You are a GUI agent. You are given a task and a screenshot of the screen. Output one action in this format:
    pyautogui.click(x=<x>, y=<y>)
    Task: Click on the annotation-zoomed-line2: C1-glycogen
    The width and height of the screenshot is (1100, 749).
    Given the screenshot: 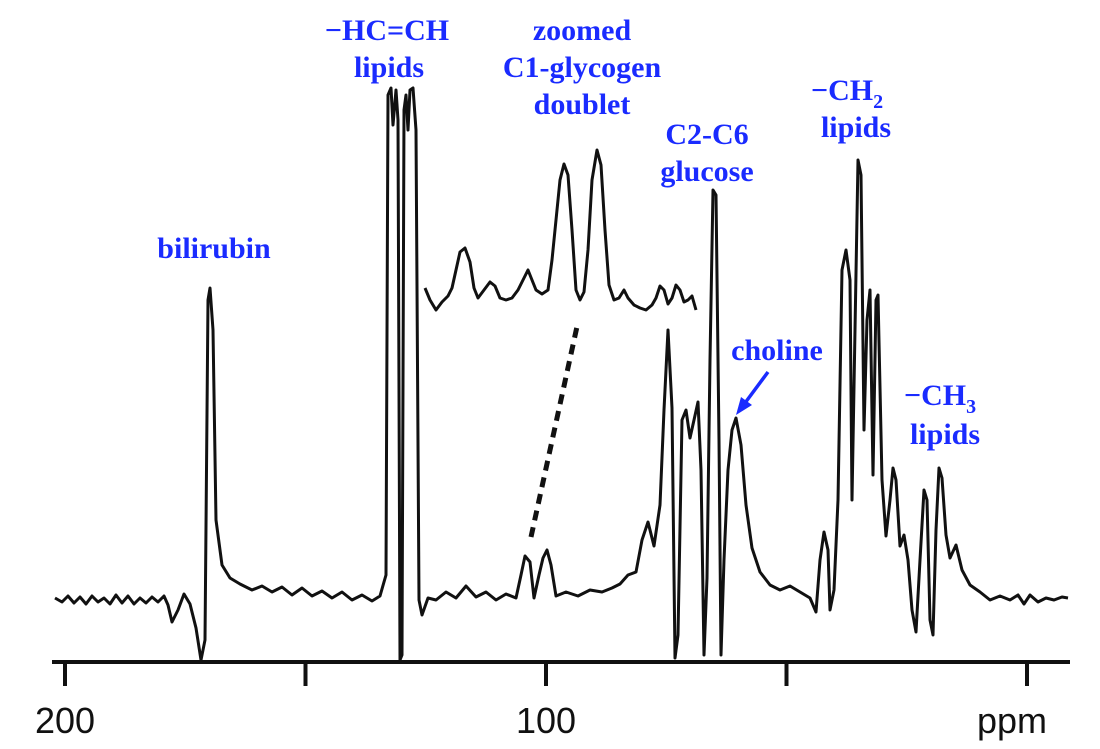 What is the action you would take?
    pyautogui.click(x=582, y=67)
    